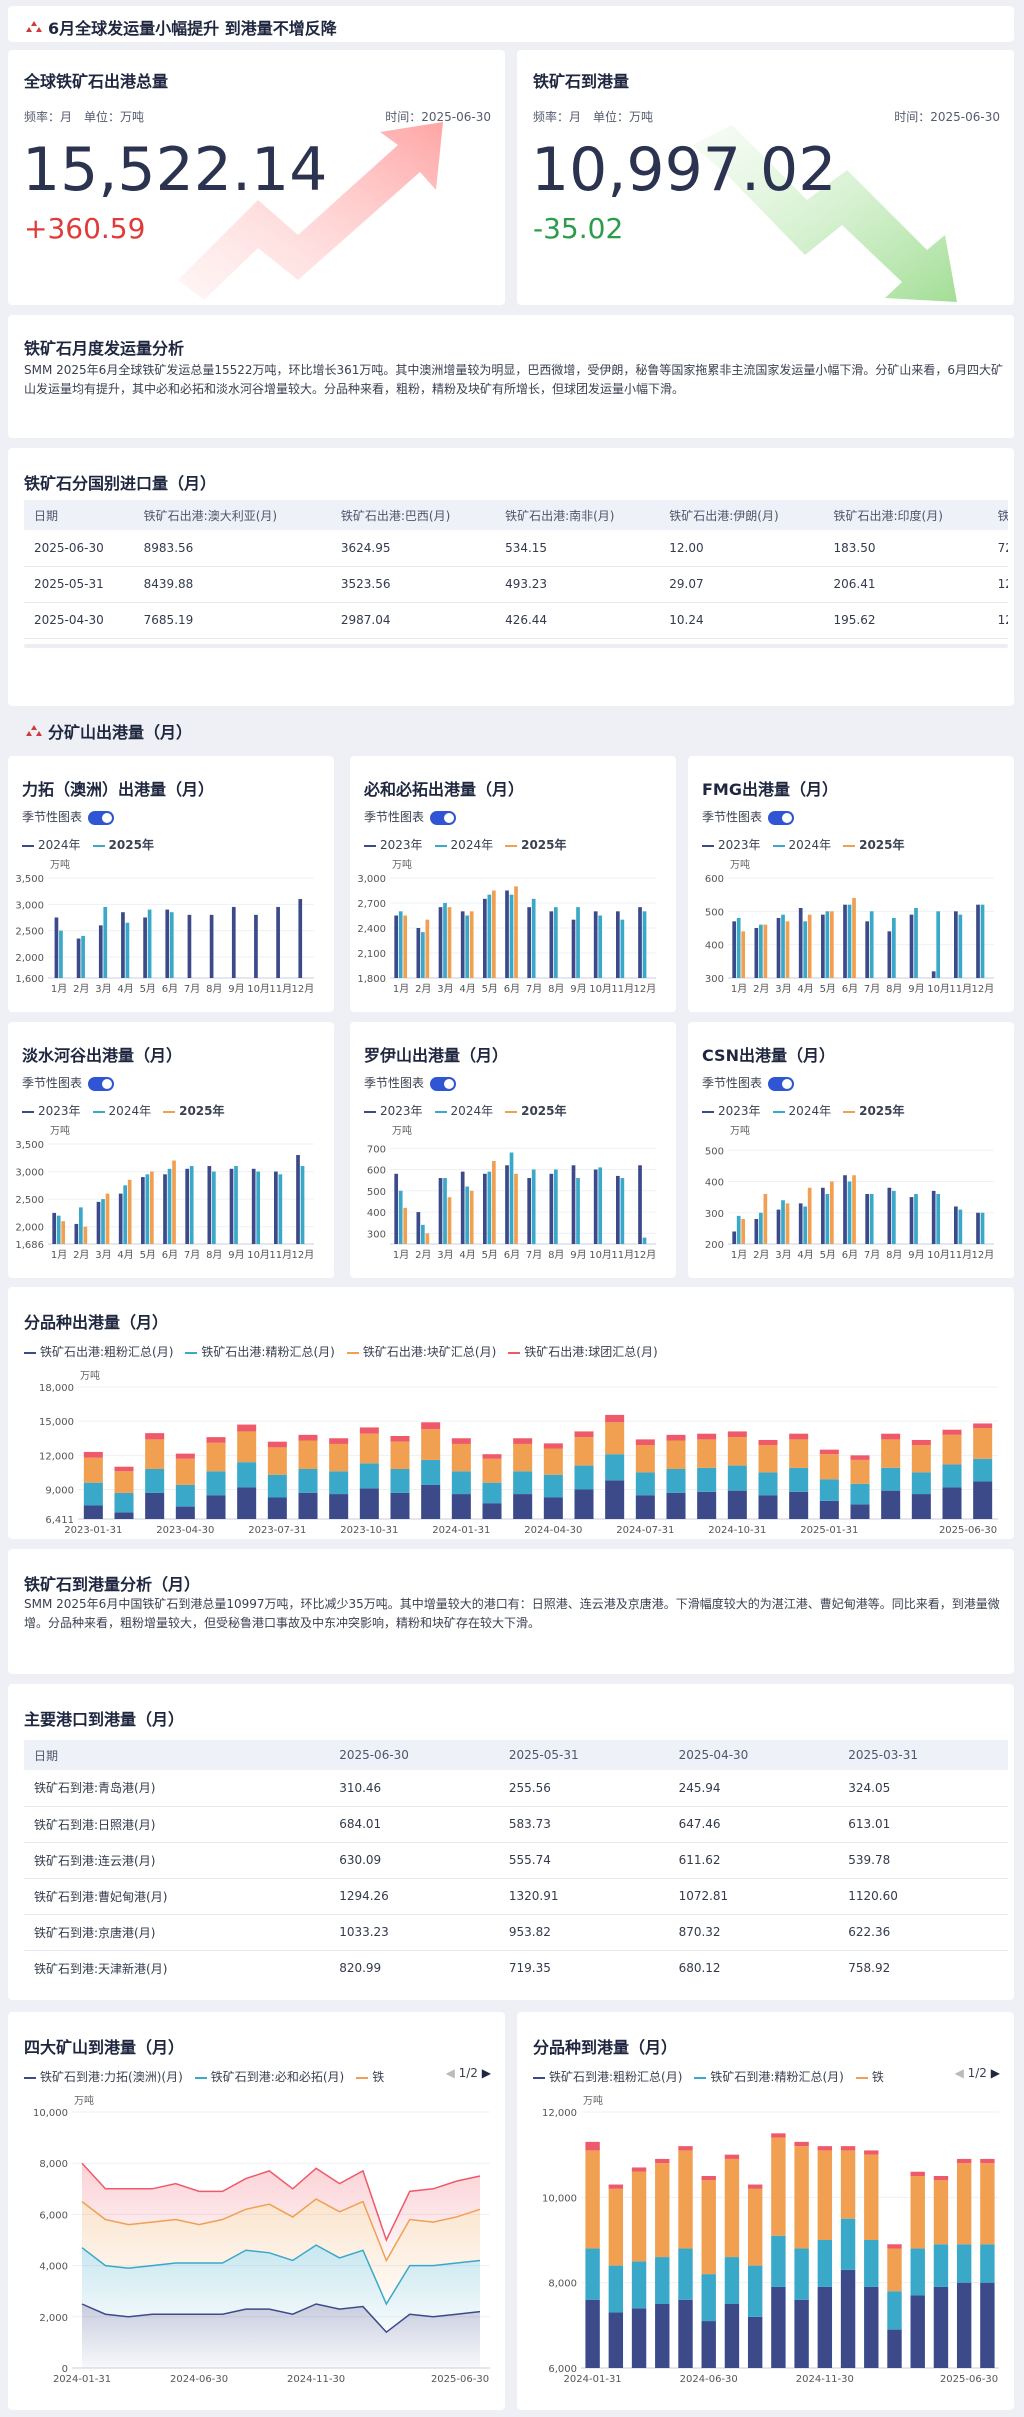 Image resolution: width=1024 pixels, height=2417 pixels. I want to click on table-row: 铁矿石到港:连云港(月) 630.09 555.74 611.62 539.78, so click(516, 1860).